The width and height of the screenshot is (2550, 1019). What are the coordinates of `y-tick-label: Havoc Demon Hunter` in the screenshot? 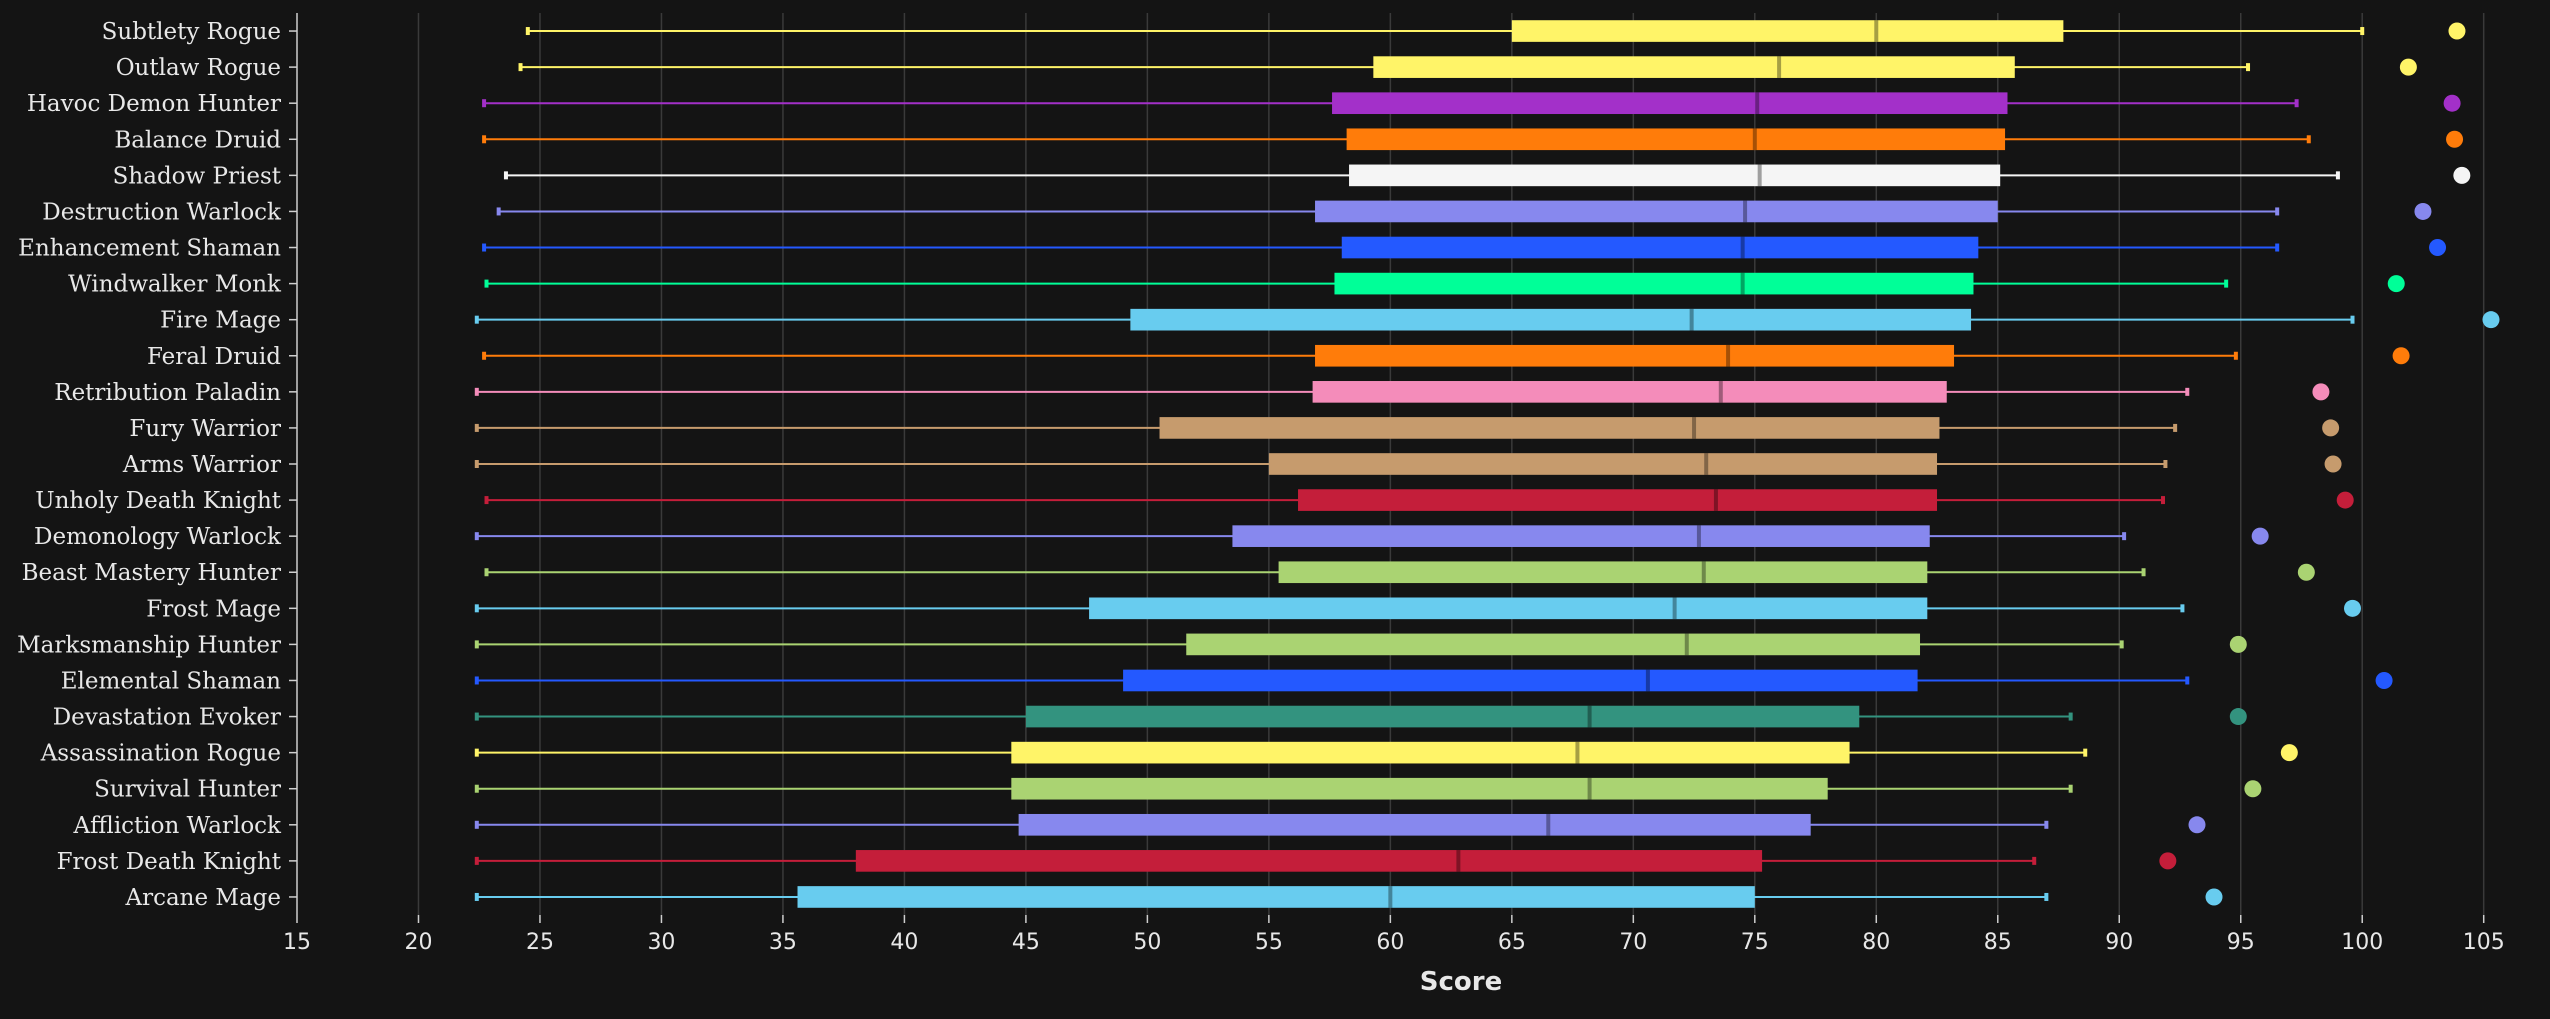 It's located at (154, 104).